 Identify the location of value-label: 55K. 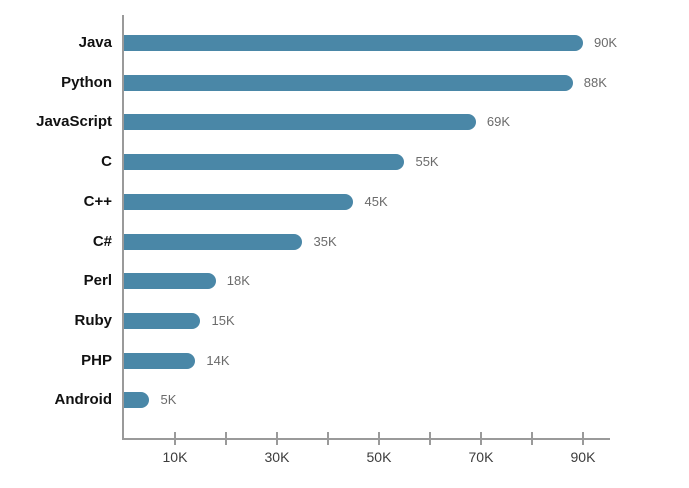
(427, 162).